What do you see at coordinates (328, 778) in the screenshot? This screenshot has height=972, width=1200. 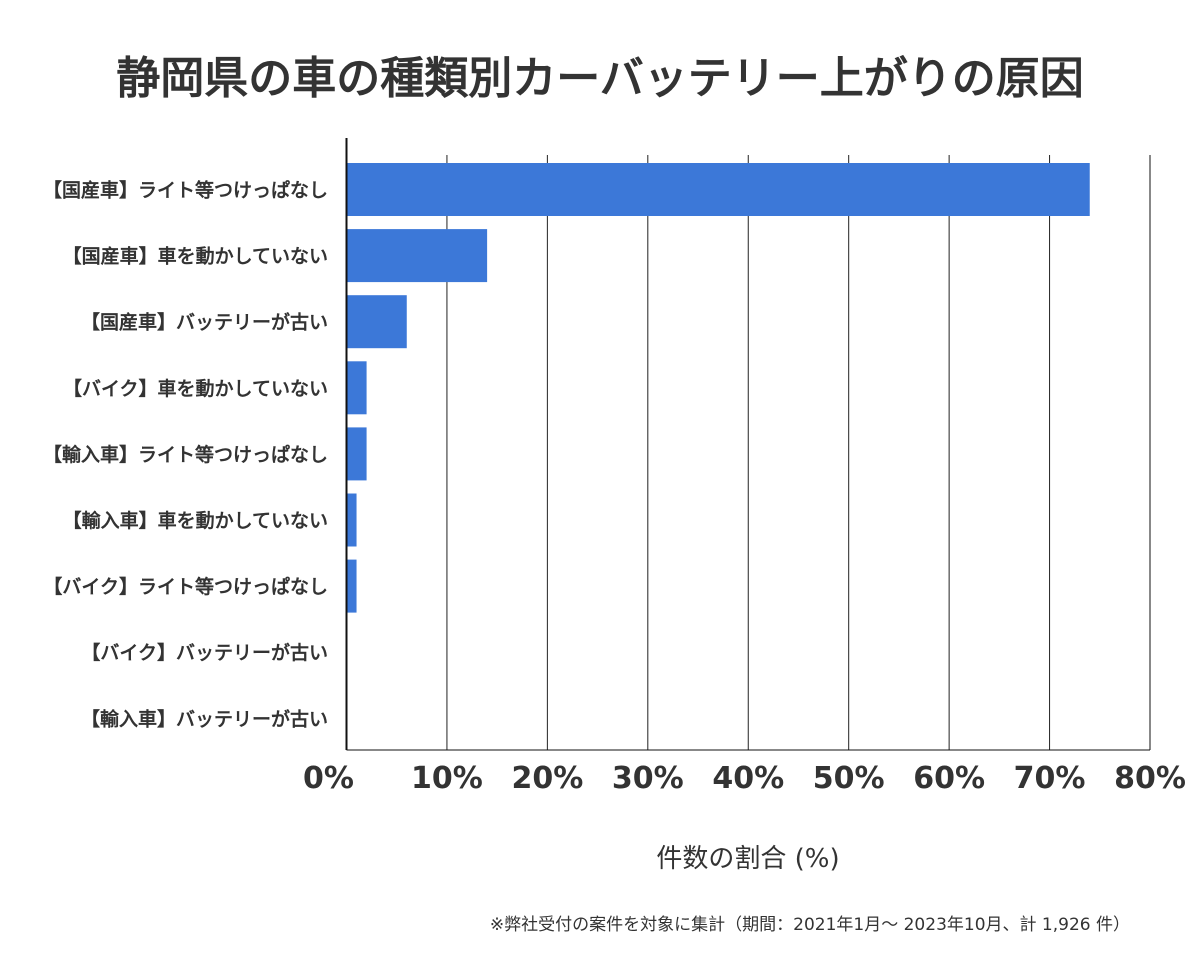 I see `x-tick-label: 0%` at bounding box center [328, 778].